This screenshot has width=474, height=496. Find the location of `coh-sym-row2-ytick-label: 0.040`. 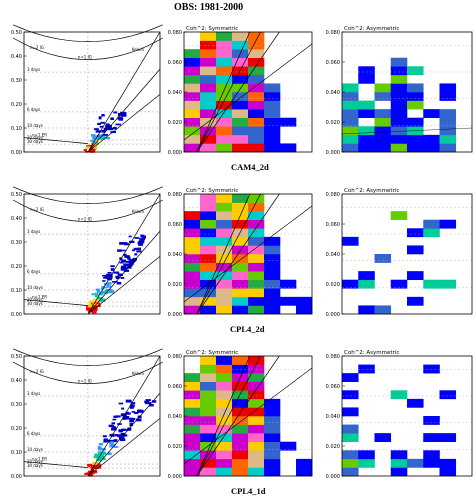

coh-sym-row2-ytick-label: 0.040 is located at coordinates (175, 417).